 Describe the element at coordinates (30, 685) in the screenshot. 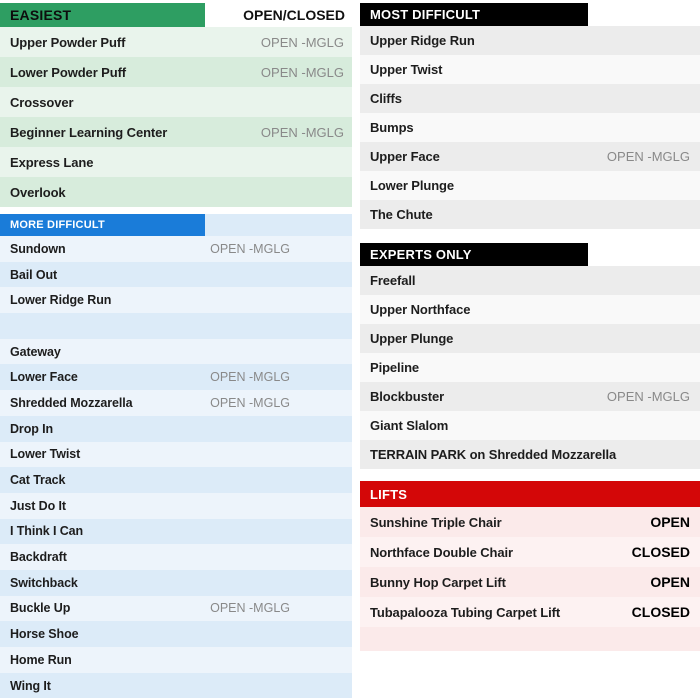

I see `trail-name: Wing It` at that location.